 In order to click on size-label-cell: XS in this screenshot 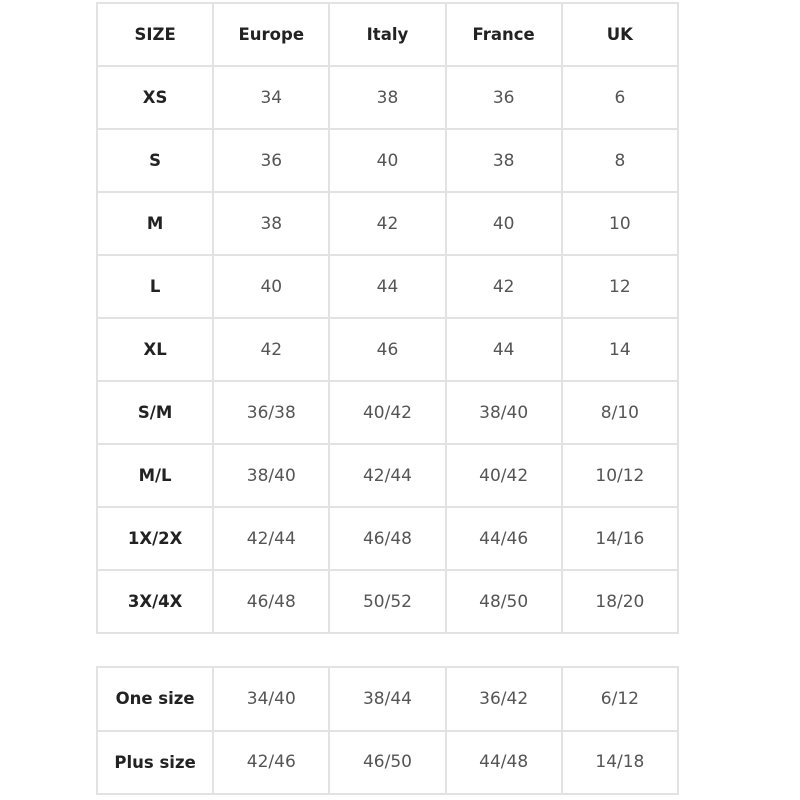, I will do `click(155, 97)`.